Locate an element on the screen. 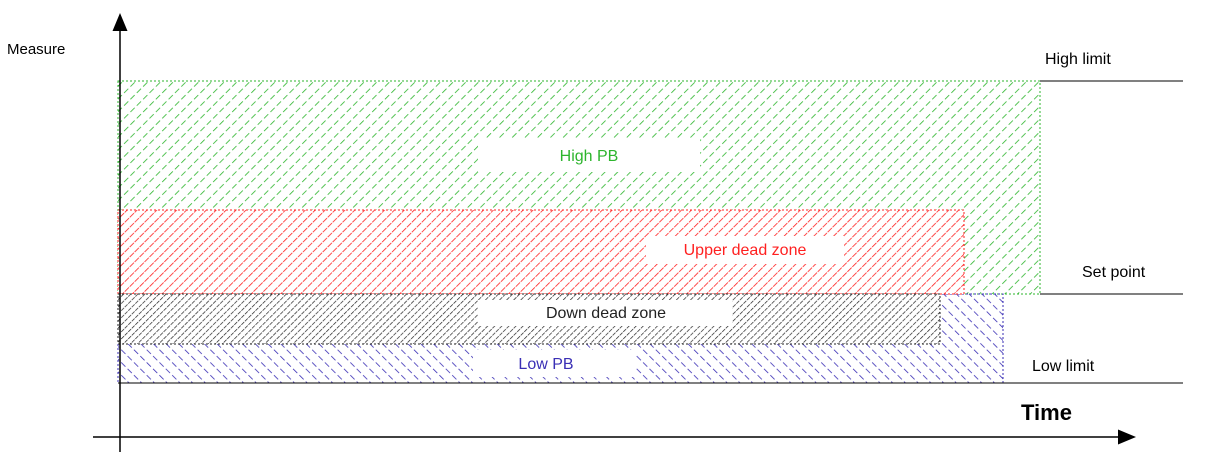 This screenshot has width=1213, height=452. upper-dead-zone-label: Upper dead zone is located at coordinates (745, 250).